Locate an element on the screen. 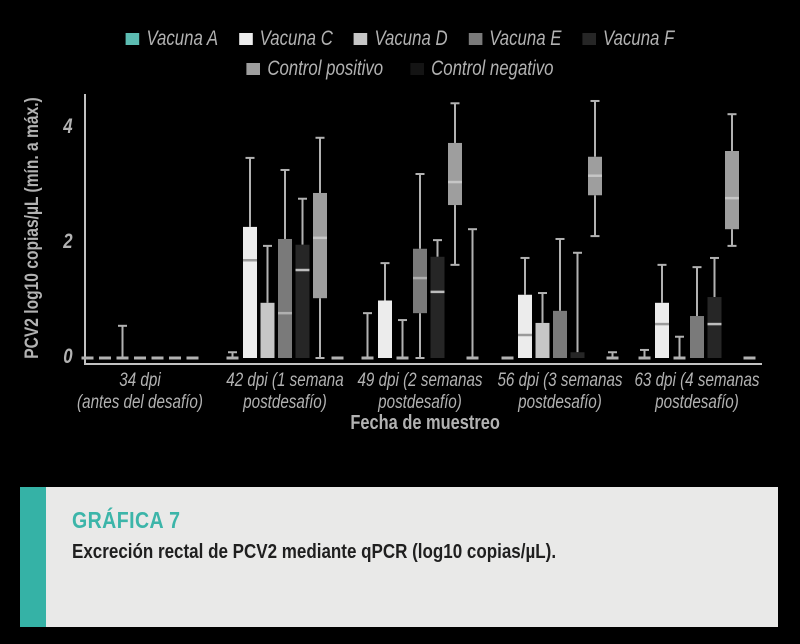 Image resolution: width=800 pixels, height=644 pixels. x-group-label-line2: (antes del desafío) is located at coordinates (140, 402).